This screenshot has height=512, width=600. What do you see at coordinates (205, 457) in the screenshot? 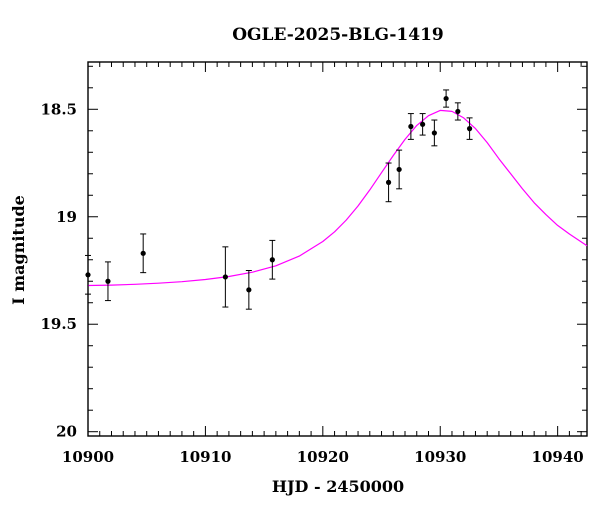
I see `x-tick-label: 10910` at bounding box center [205, 457].